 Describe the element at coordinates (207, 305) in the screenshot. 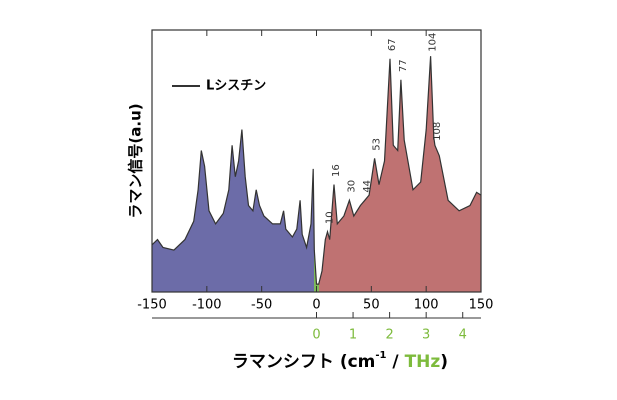

I see `x-tick-label: -100` at that location.